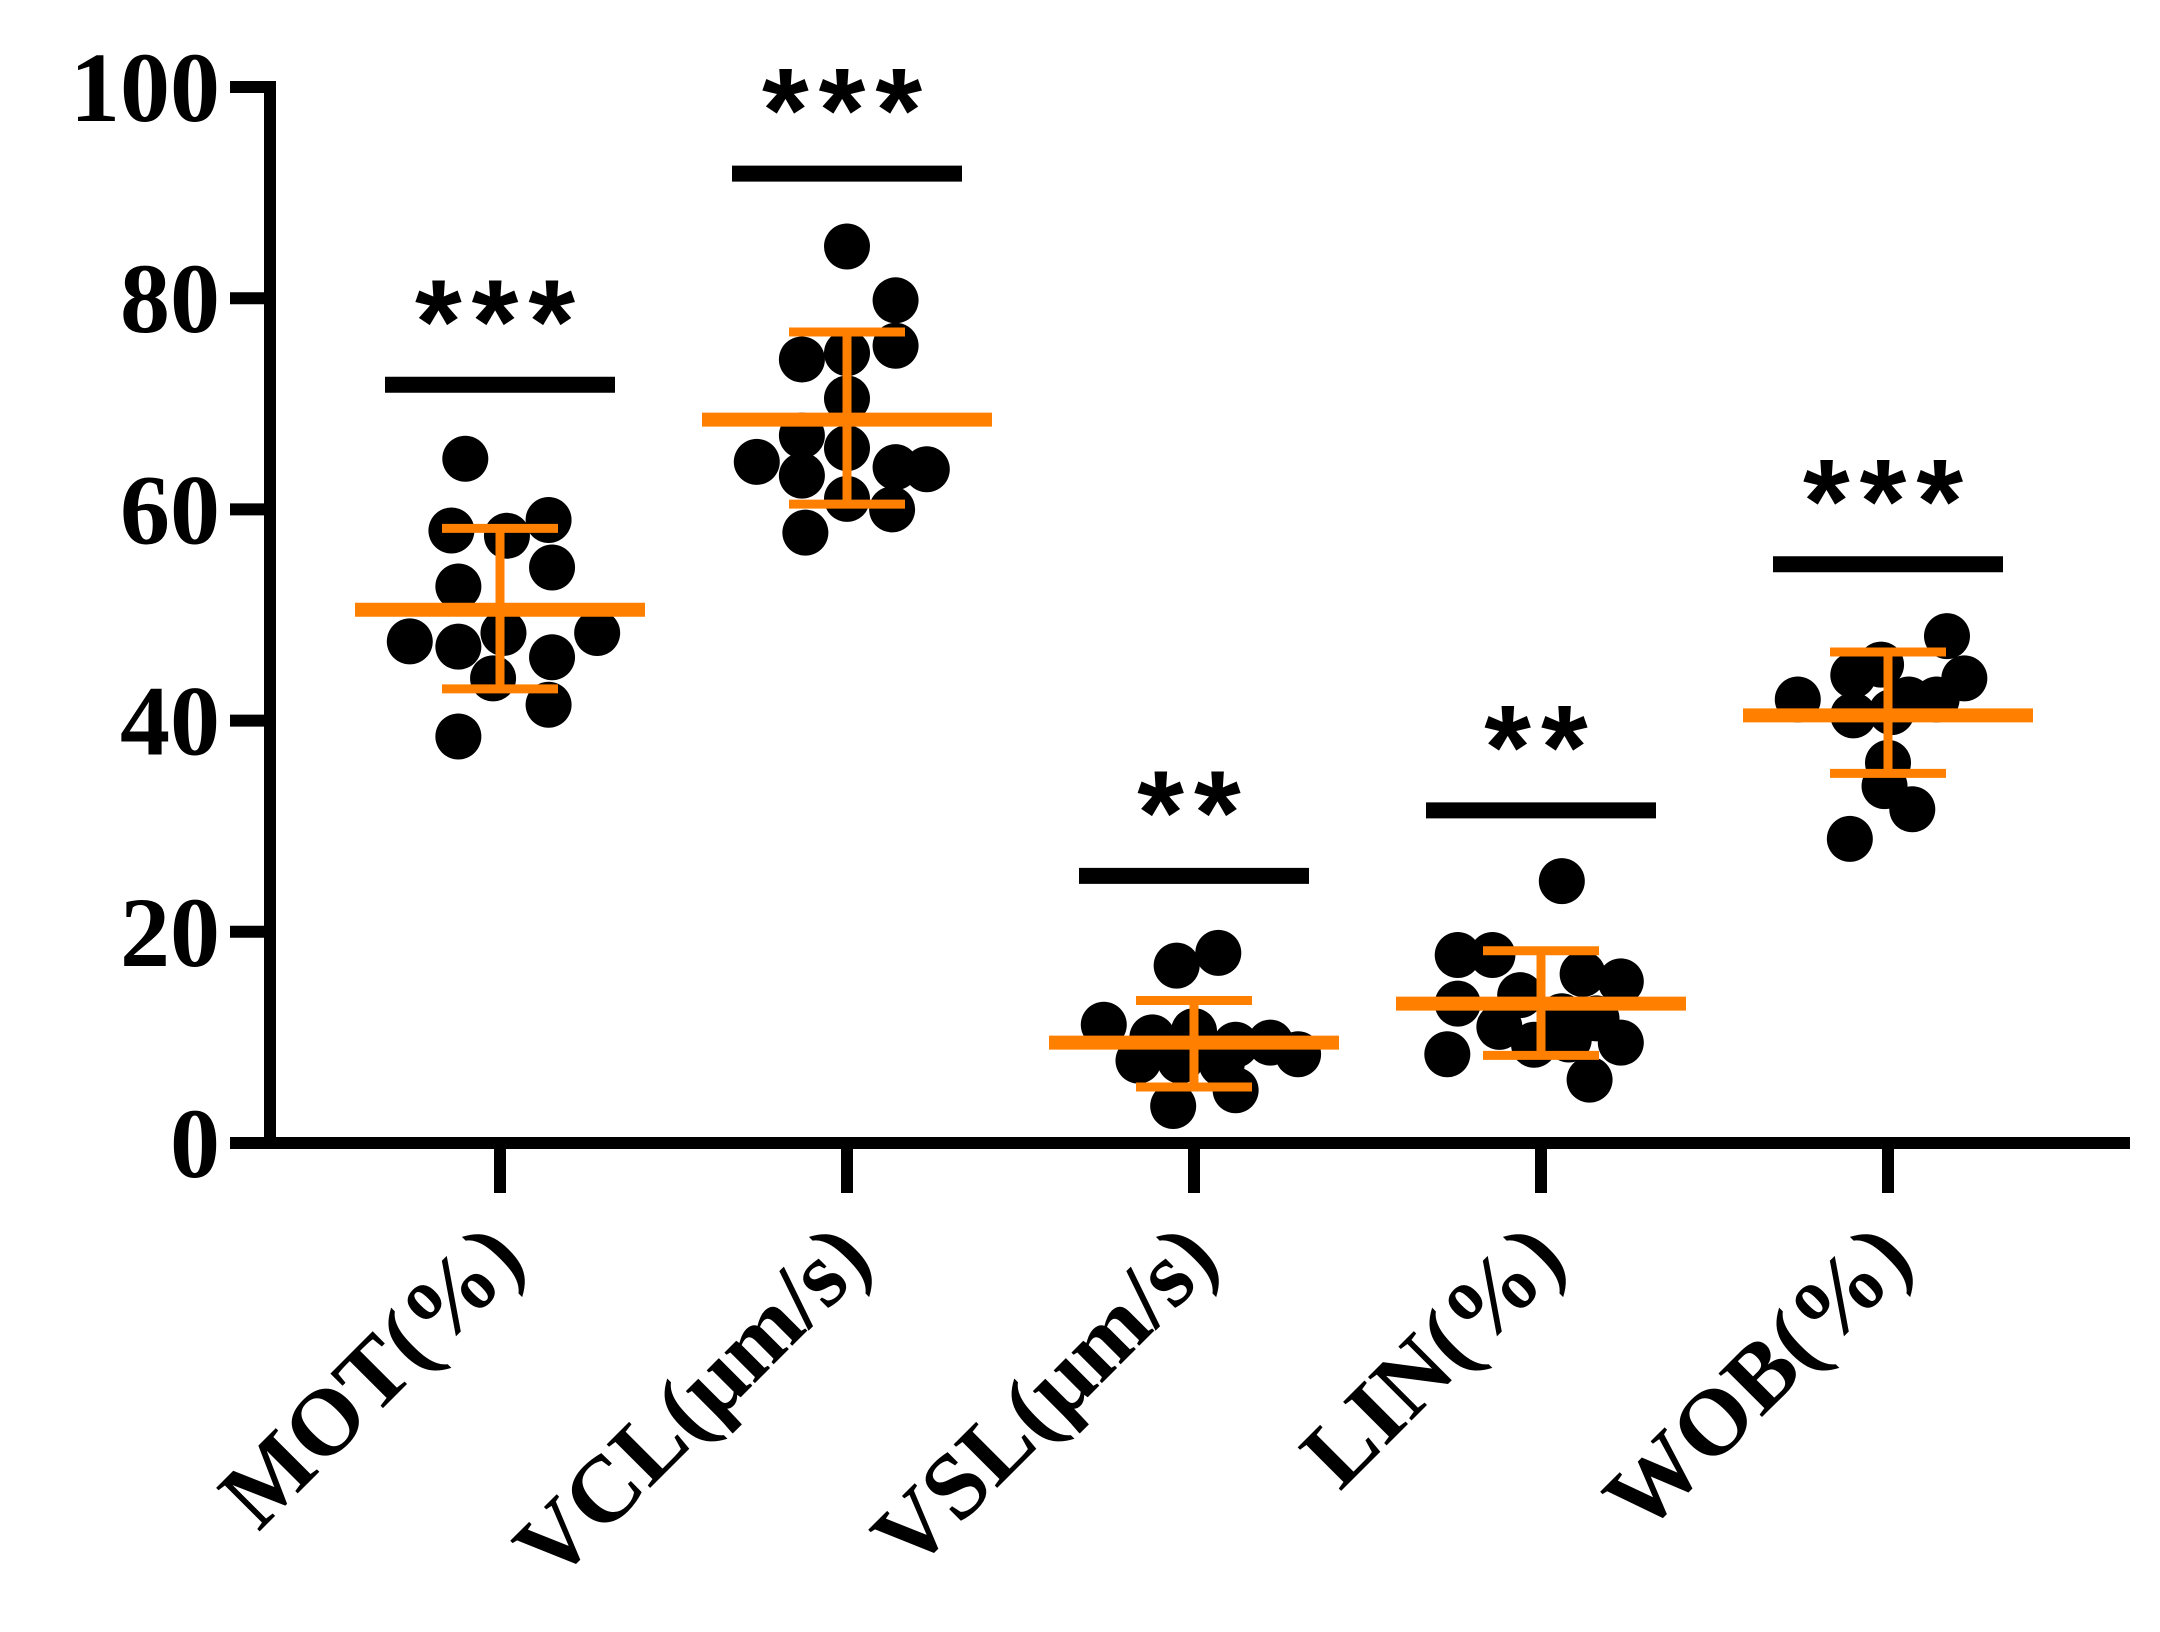 The height and width of the screenshot is (1632, 2160). Describe the element at coordinates (1757, 1377) in the screenshot. I see `x-category-label: WOB(%)` at that location.